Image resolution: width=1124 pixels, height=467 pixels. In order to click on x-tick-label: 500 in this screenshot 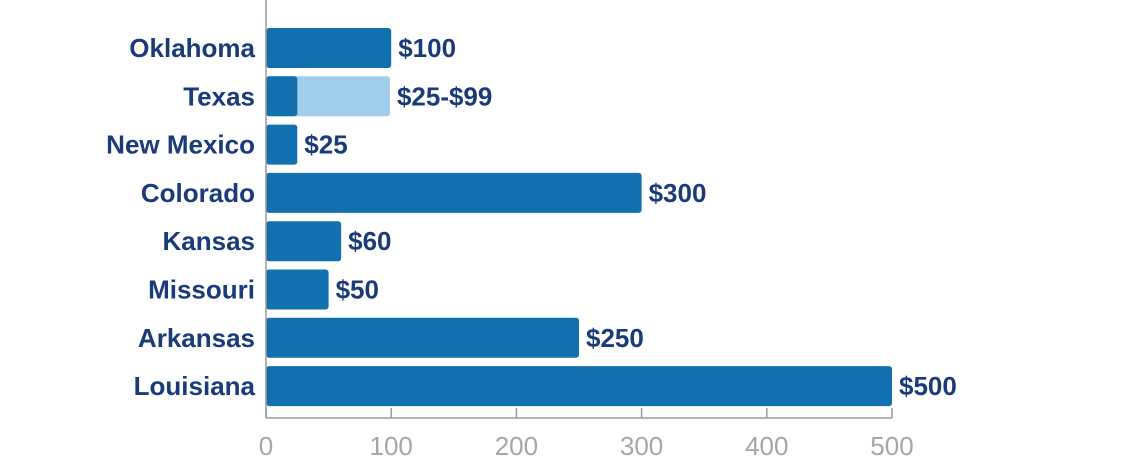, I will do `click(891, 446)`.